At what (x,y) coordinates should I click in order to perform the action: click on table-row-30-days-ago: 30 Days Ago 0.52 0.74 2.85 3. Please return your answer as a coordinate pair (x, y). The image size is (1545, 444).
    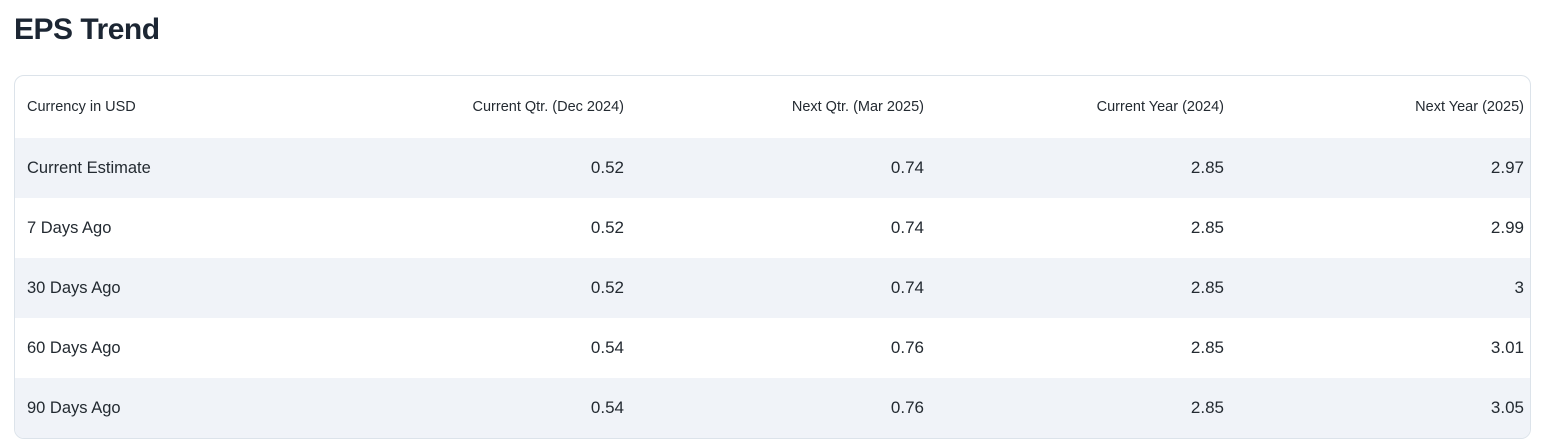
    Looking at the image, I should click on (772, 288).